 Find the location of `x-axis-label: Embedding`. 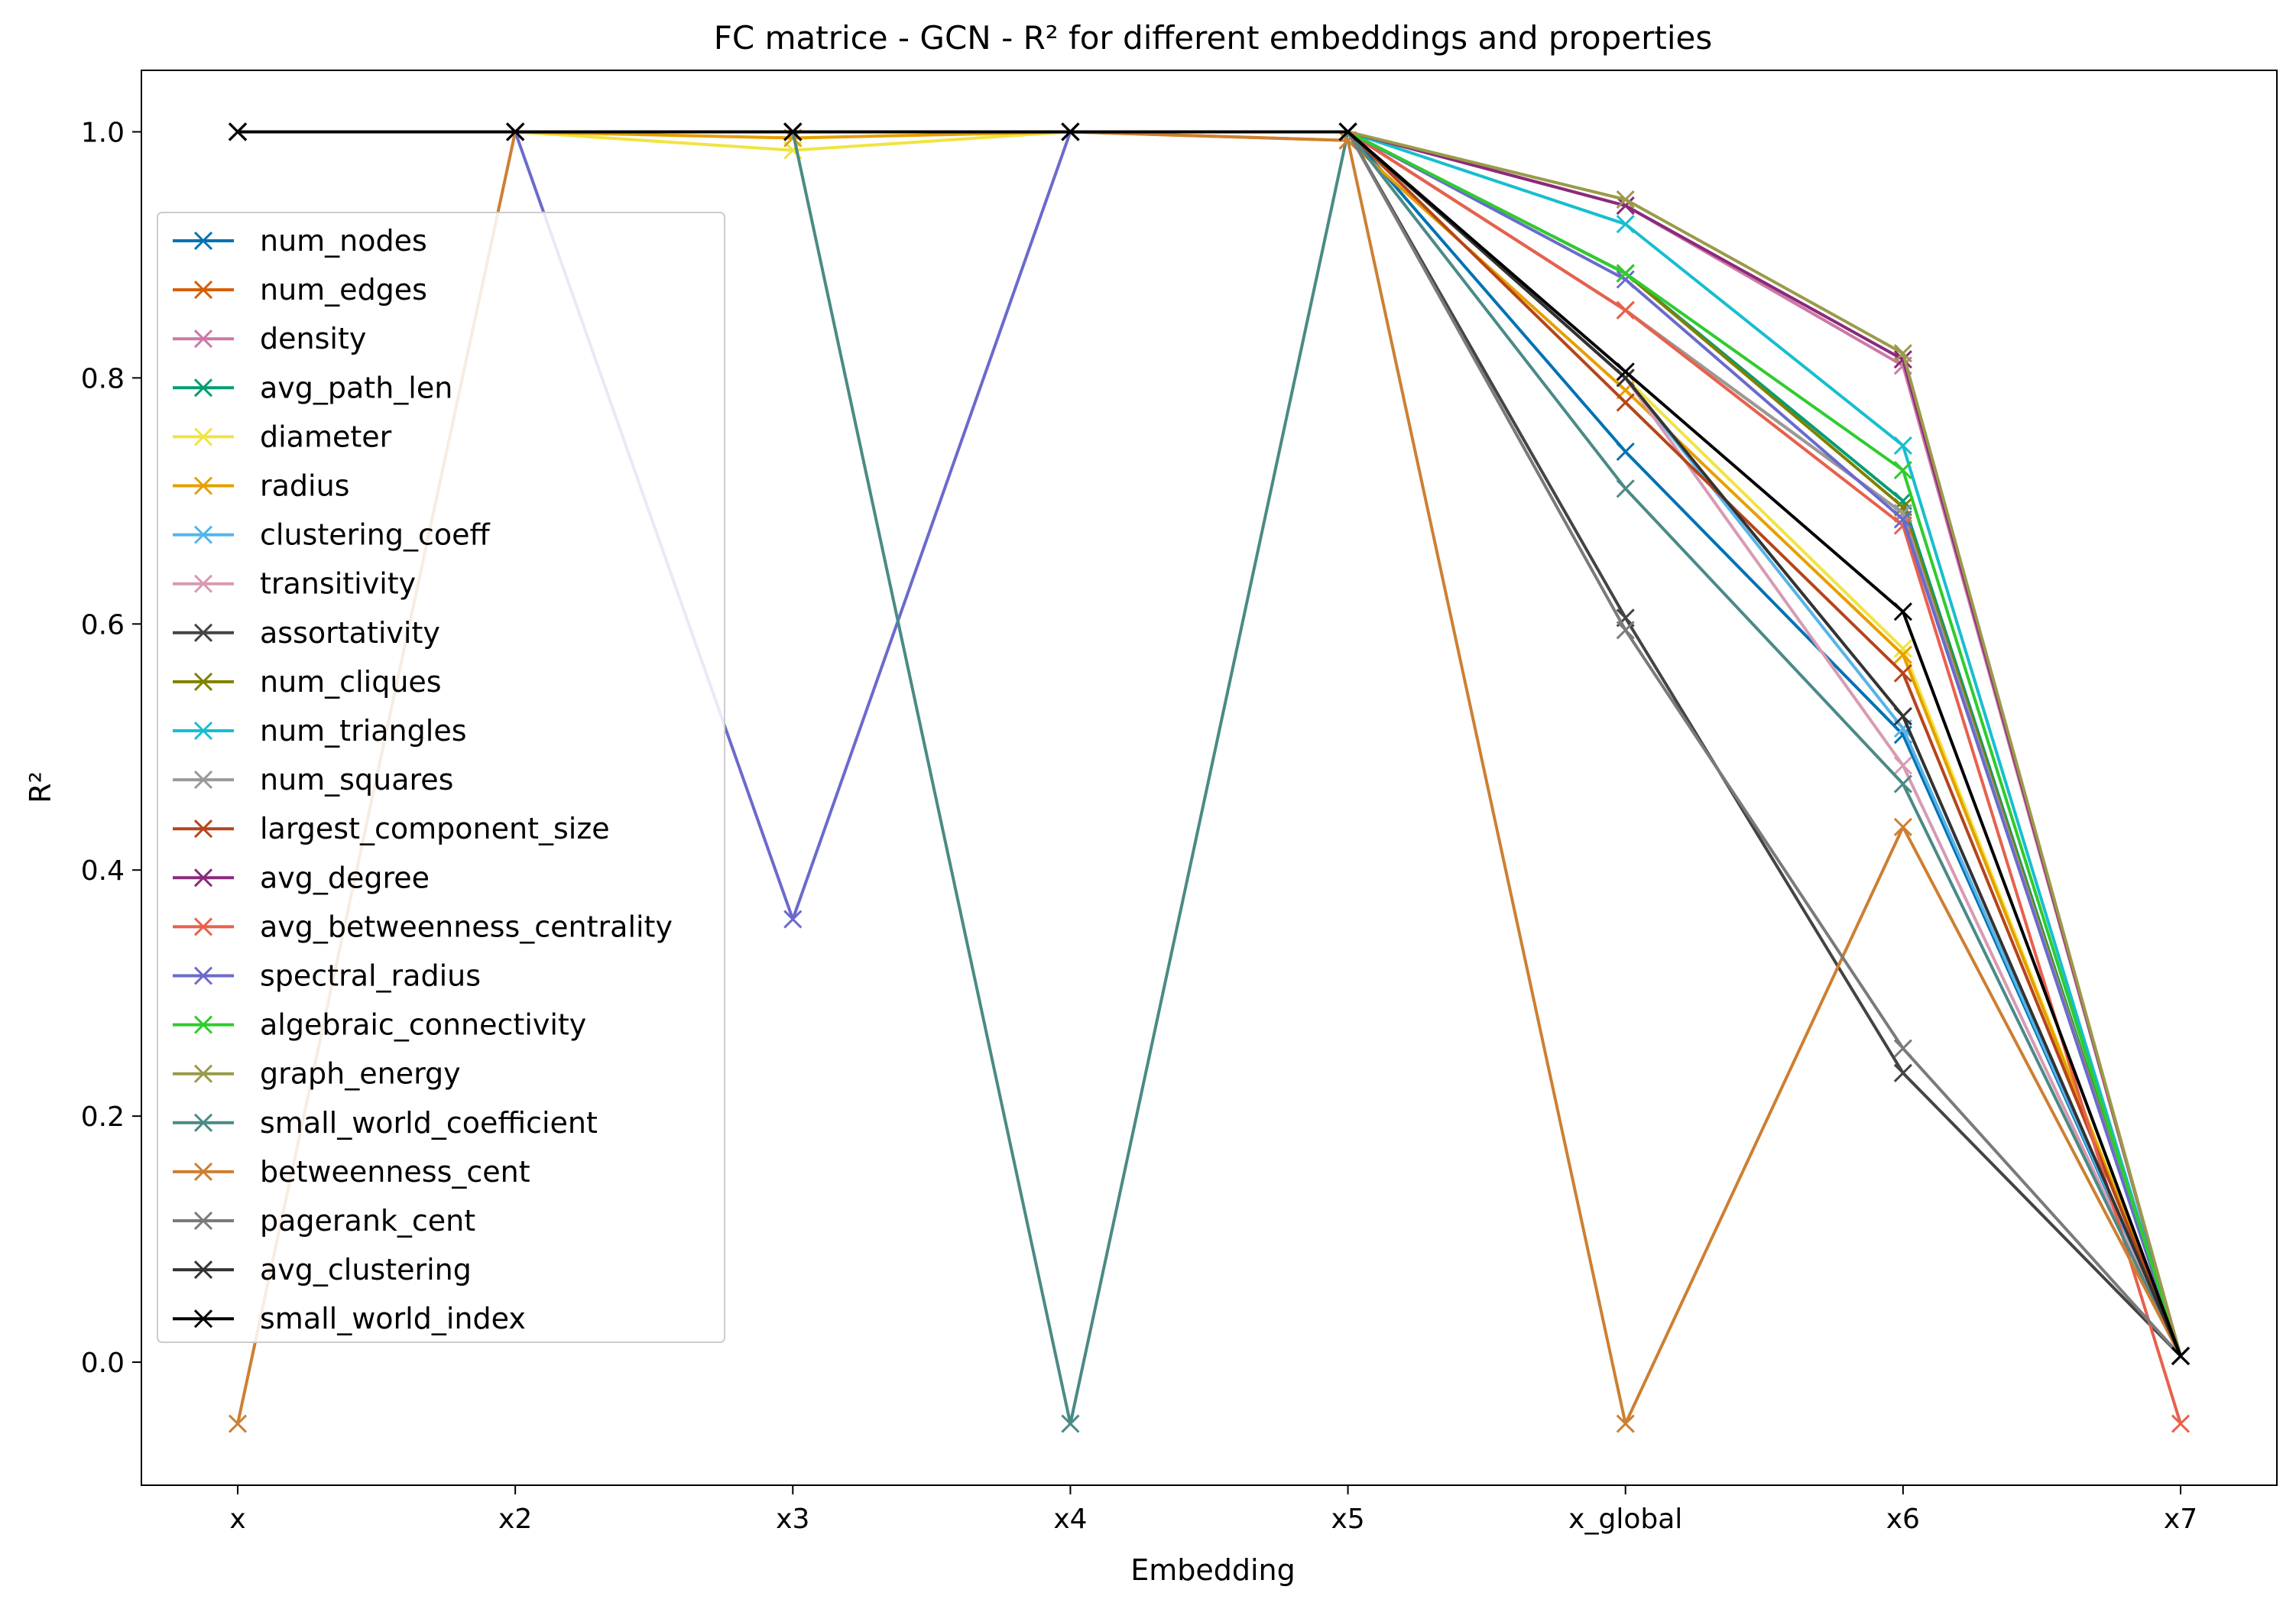

x-axis-label: Embedding is located at coordinates (1213, 1570).